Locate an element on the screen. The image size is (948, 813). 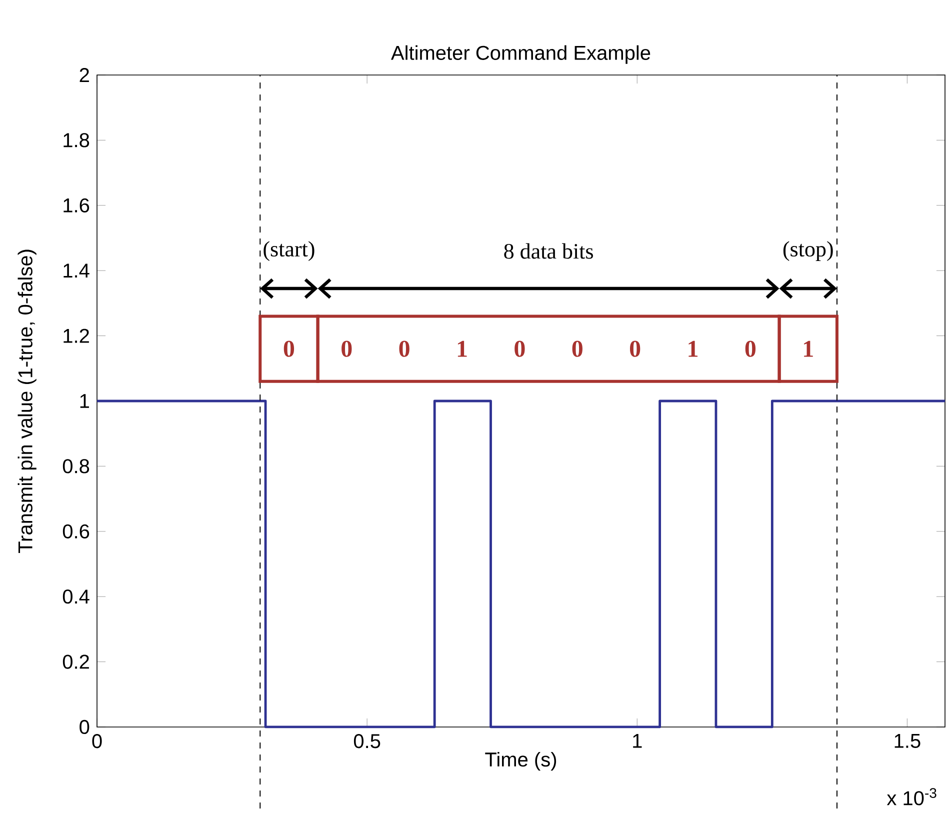
y-axis-title: Transmit pin value (1-true, 0-false) is located at coordinates (27, 402).